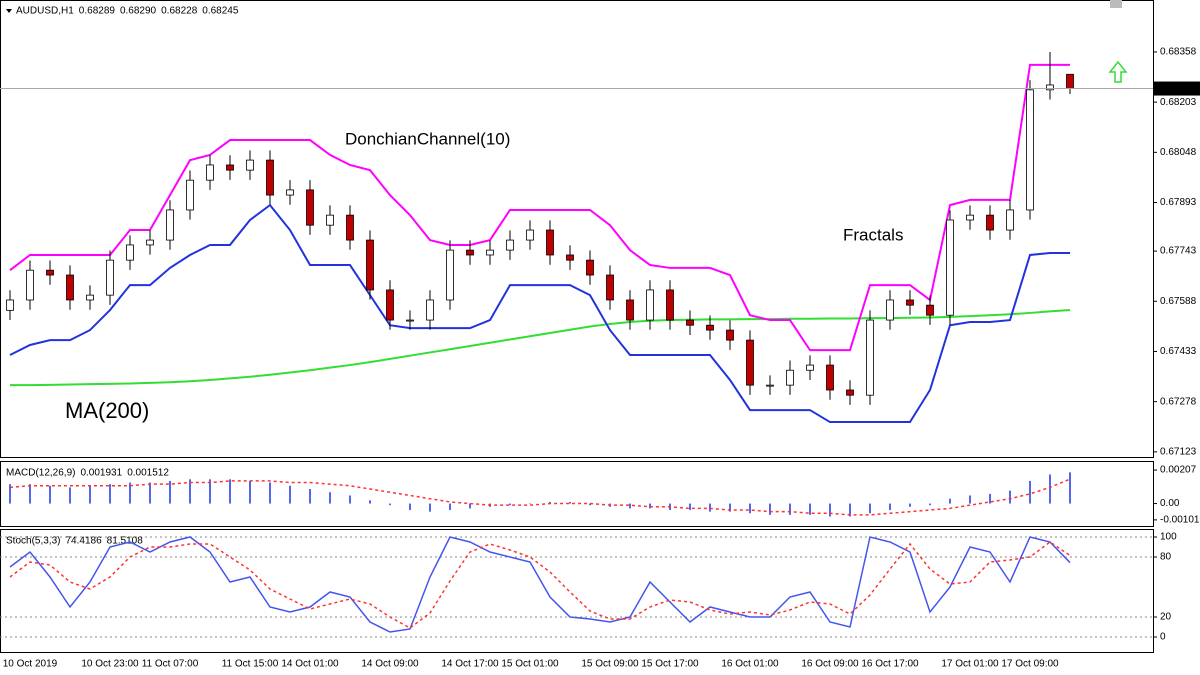 This screenshot has height=675, width=1200. What do you see at coordinates (107, 410) in the screenshot?
I see `ma-label: MA(200)` at bounding box center [107, 410].